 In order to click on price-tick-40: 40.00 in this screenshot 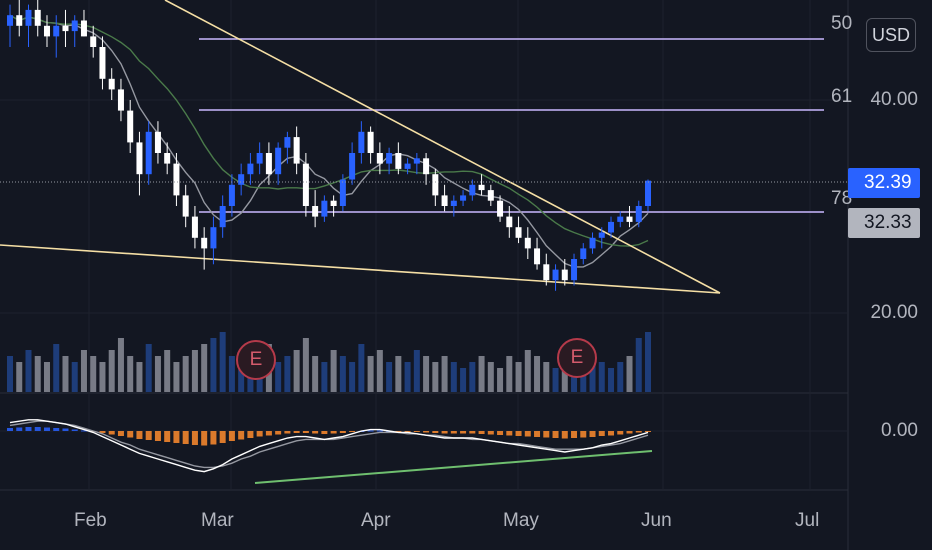, I will do `click(894, 99)`.